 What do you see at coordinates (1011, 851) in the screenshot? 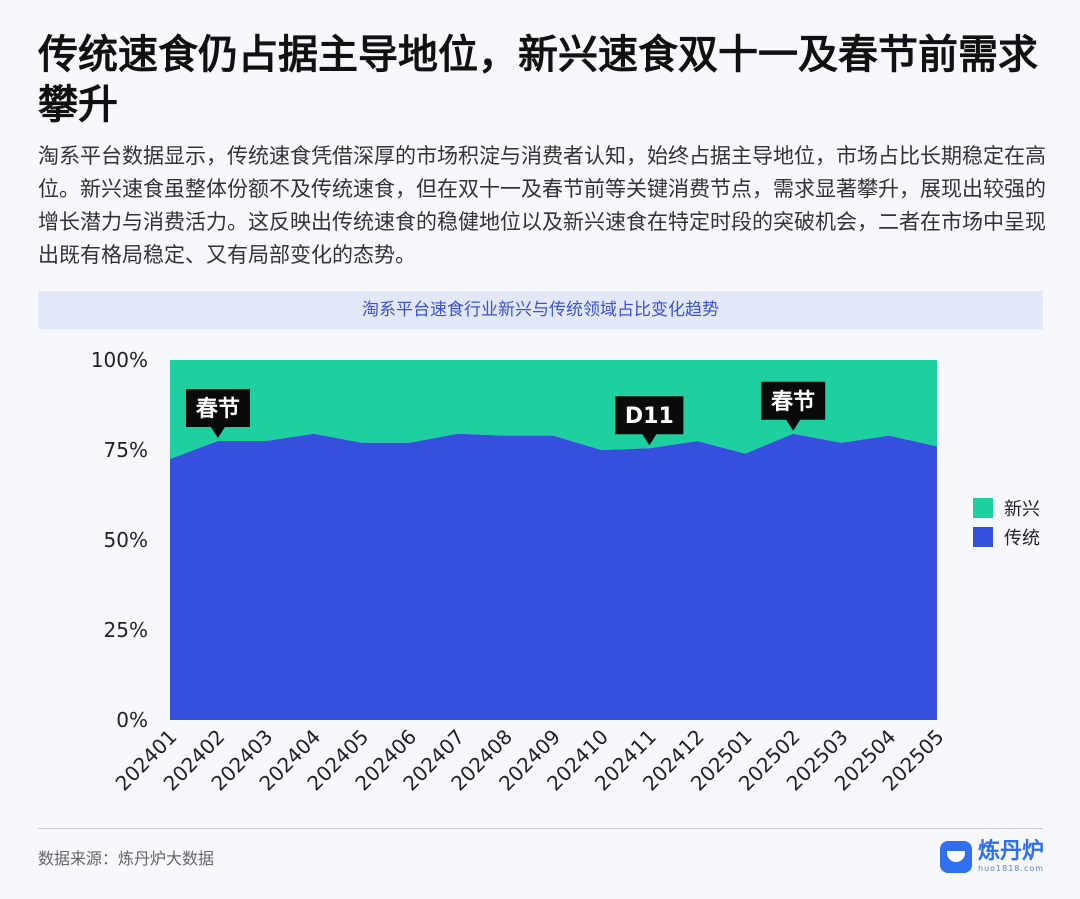
I see `logo-name: 炼丹炉` at bounding box center [1011, 851].